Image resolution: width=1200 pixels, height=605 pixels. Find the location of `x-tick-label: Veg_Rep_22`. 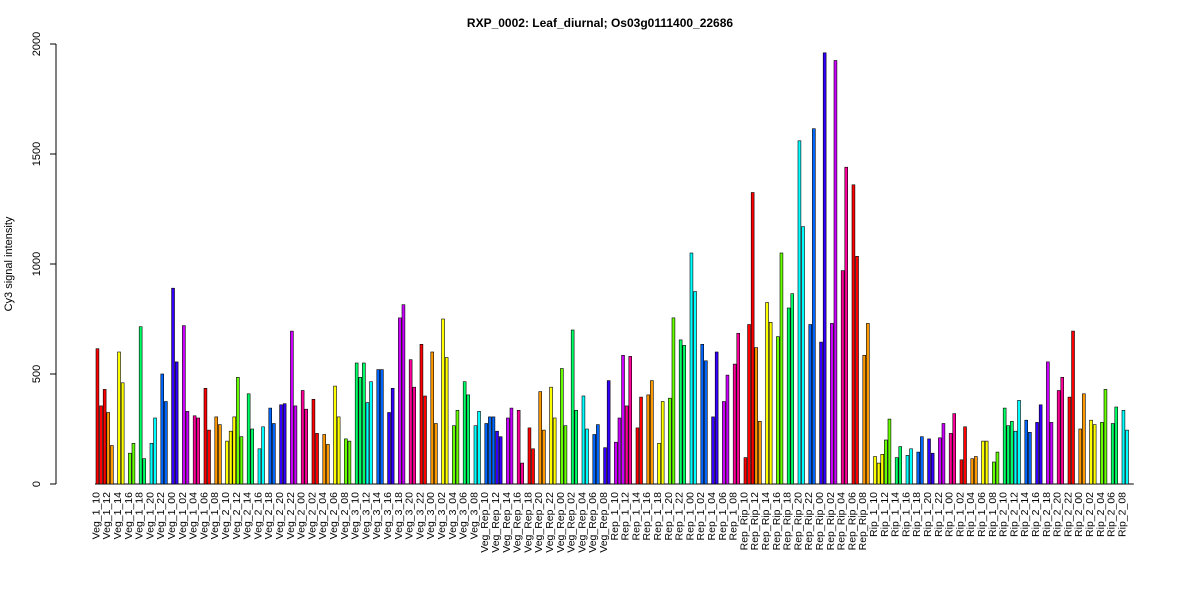

x-tick-label: Veg_Rep_22 is located at coordinates (550, 522).